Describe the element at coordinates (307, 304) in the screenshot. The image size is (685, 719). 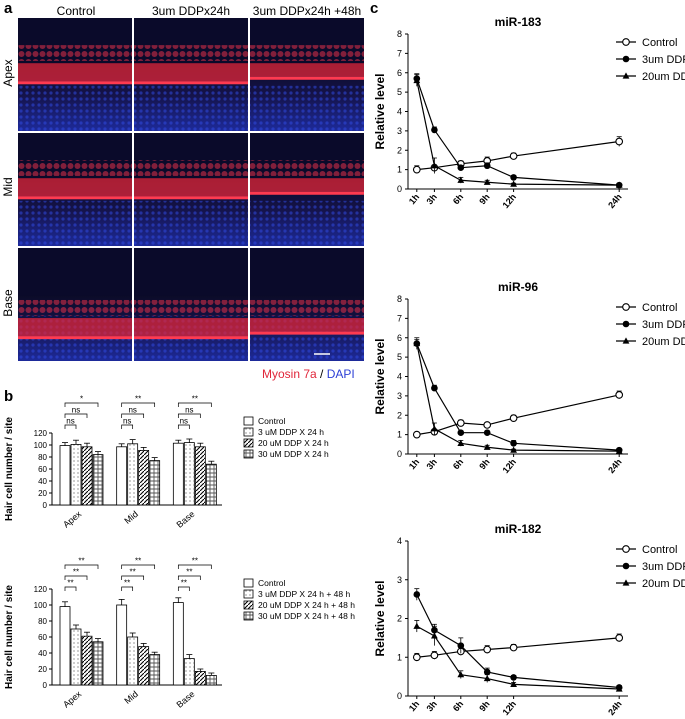
I see `micrograph-tile` at that location.